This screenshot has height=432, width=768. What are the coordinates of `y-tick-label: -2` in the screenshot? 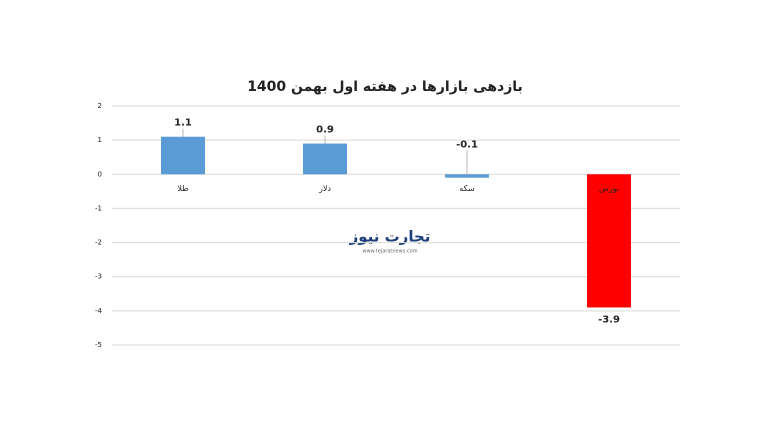 It's located at (98, 243).